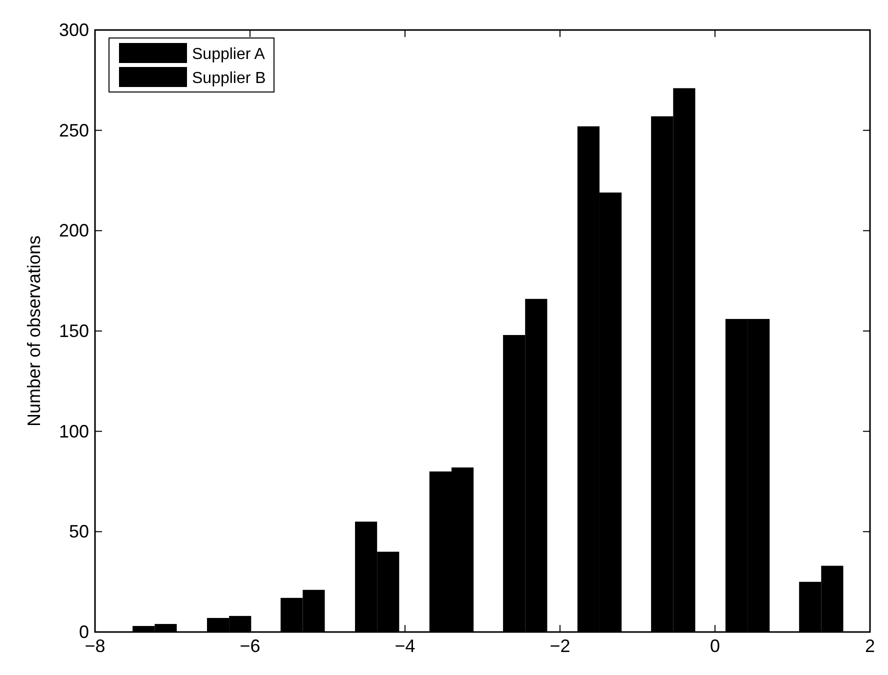 The width and height of the screenshot is (888, 675). What do you see at coordinates (229, 54) in the screenshot?
I see `legend-label: Supplier A` at bounding box center [229, 54].